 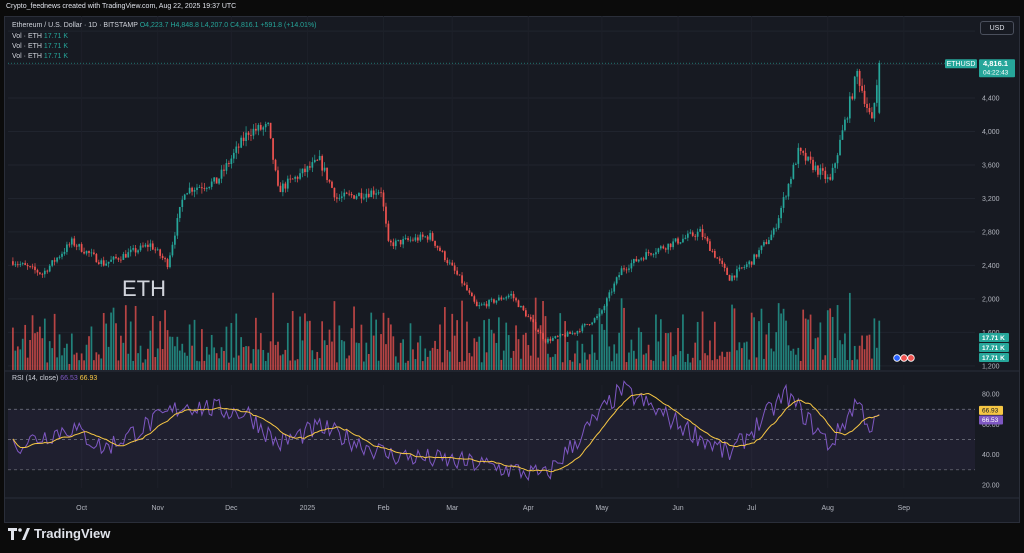 I want to click on currency-button: USD, so click(x=997, y=28).